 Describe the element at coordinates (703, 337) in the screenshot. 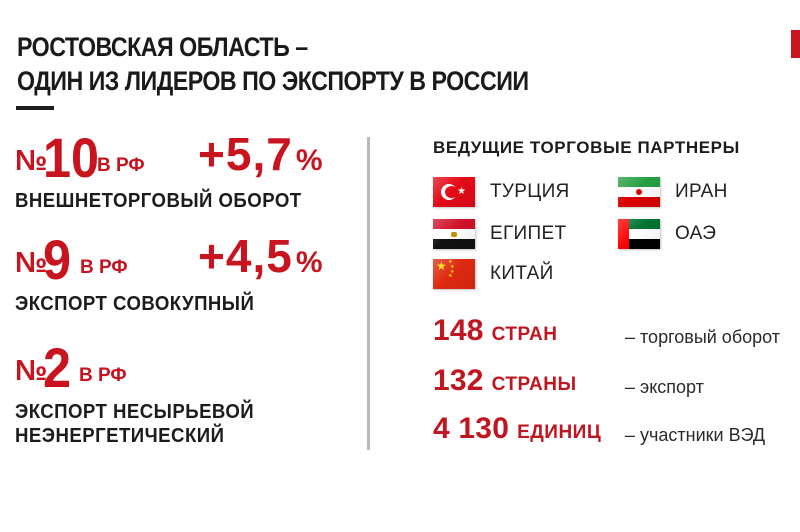

I see `count-description: – торговый оборот` at that location.